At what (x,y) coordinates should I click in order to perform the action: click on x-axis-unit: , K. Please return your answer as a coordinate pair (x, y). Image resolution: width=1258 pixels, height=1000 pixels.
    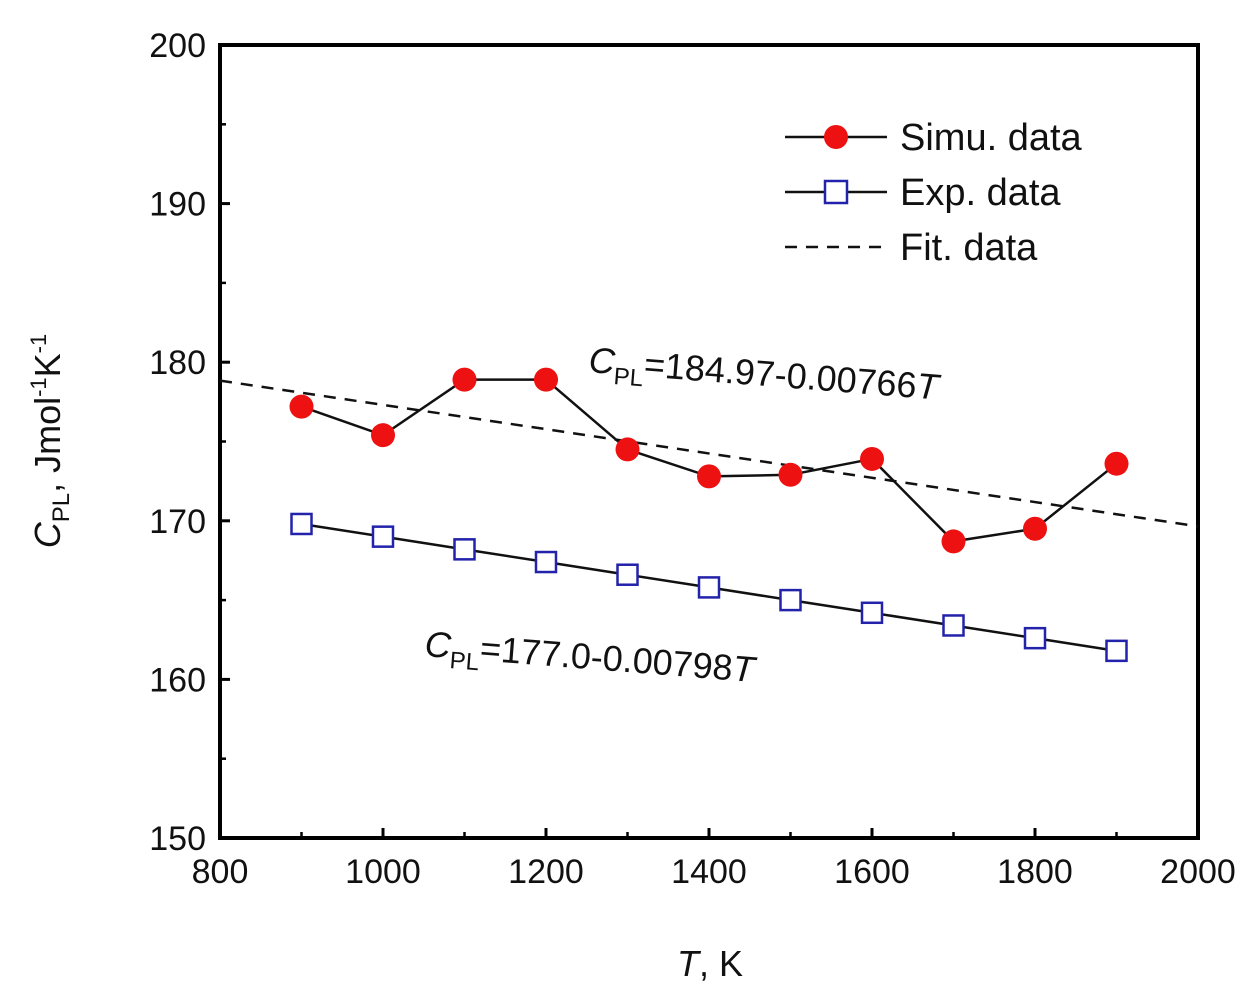
    Looking at the image, I should click on (721, 963).